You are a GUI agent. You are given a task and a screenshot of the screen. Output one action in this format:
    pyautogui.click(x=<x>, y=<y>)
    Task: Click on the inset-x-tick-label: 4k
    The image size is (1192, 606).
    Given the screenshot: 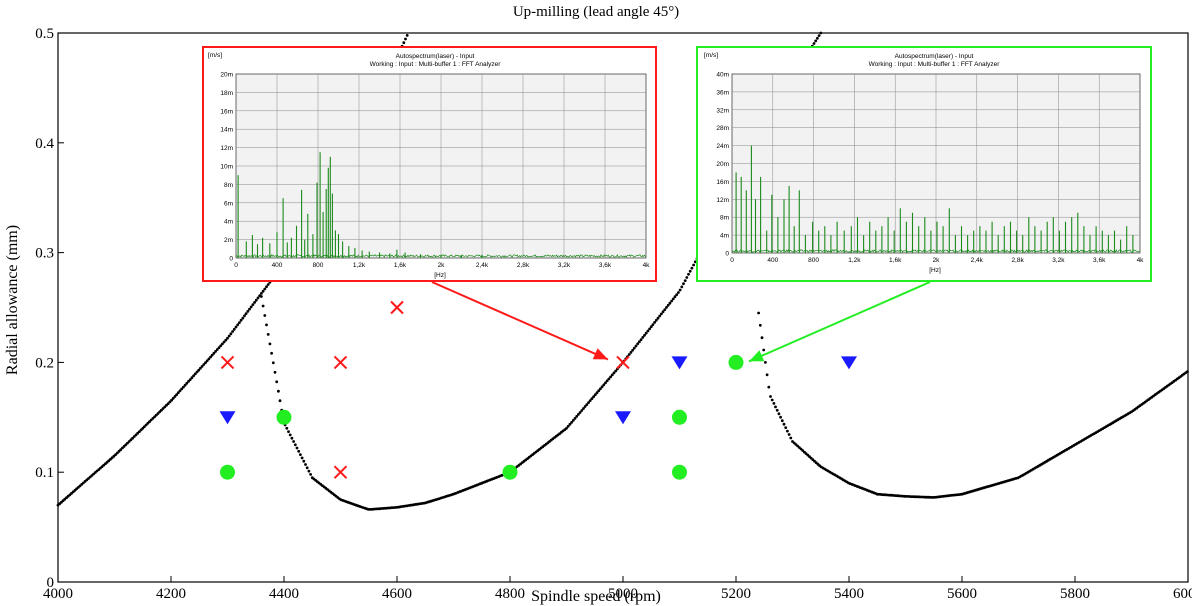 What is the action you would take?
    pyautogui.click(x=1141, y=260)
    